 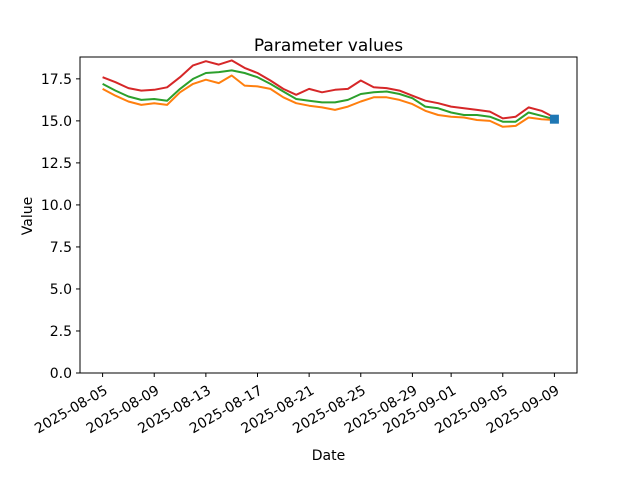 I want to click on series-line-parameter-orange, so click(x=328, y=101).